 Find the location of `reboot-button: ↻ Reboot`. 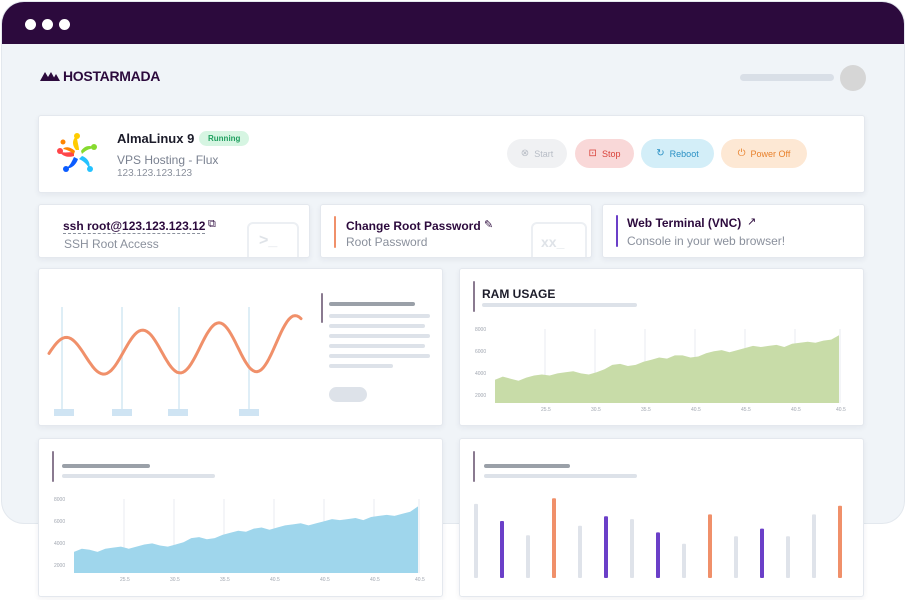

reboot-button: ↻ Reboot is located at coordinates (677, 153).